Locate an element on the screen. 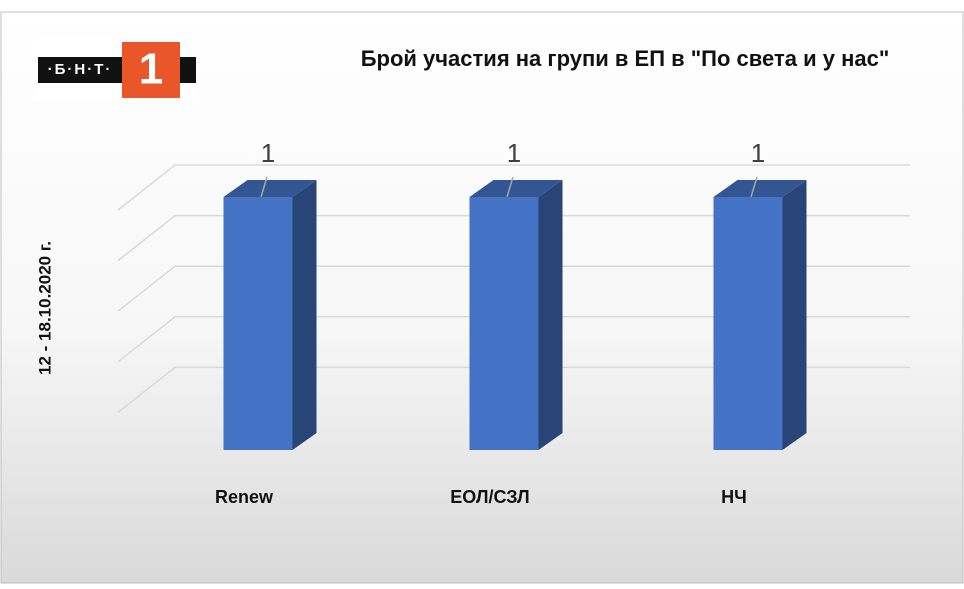 Image resolution: width=964 pixels, height=589 pixels. x-tick-label: ЕОЛ/СЗЛ is located at coordinates (489, 497).